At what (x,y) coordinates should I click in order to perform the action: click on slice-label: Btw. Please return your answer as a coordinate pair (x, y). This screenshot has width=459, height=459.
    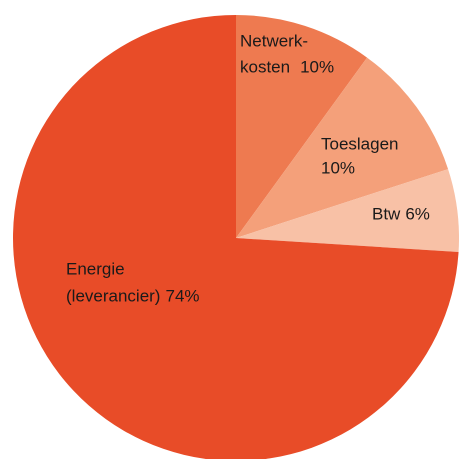
    Looking at the image, I should click on (386, 213).